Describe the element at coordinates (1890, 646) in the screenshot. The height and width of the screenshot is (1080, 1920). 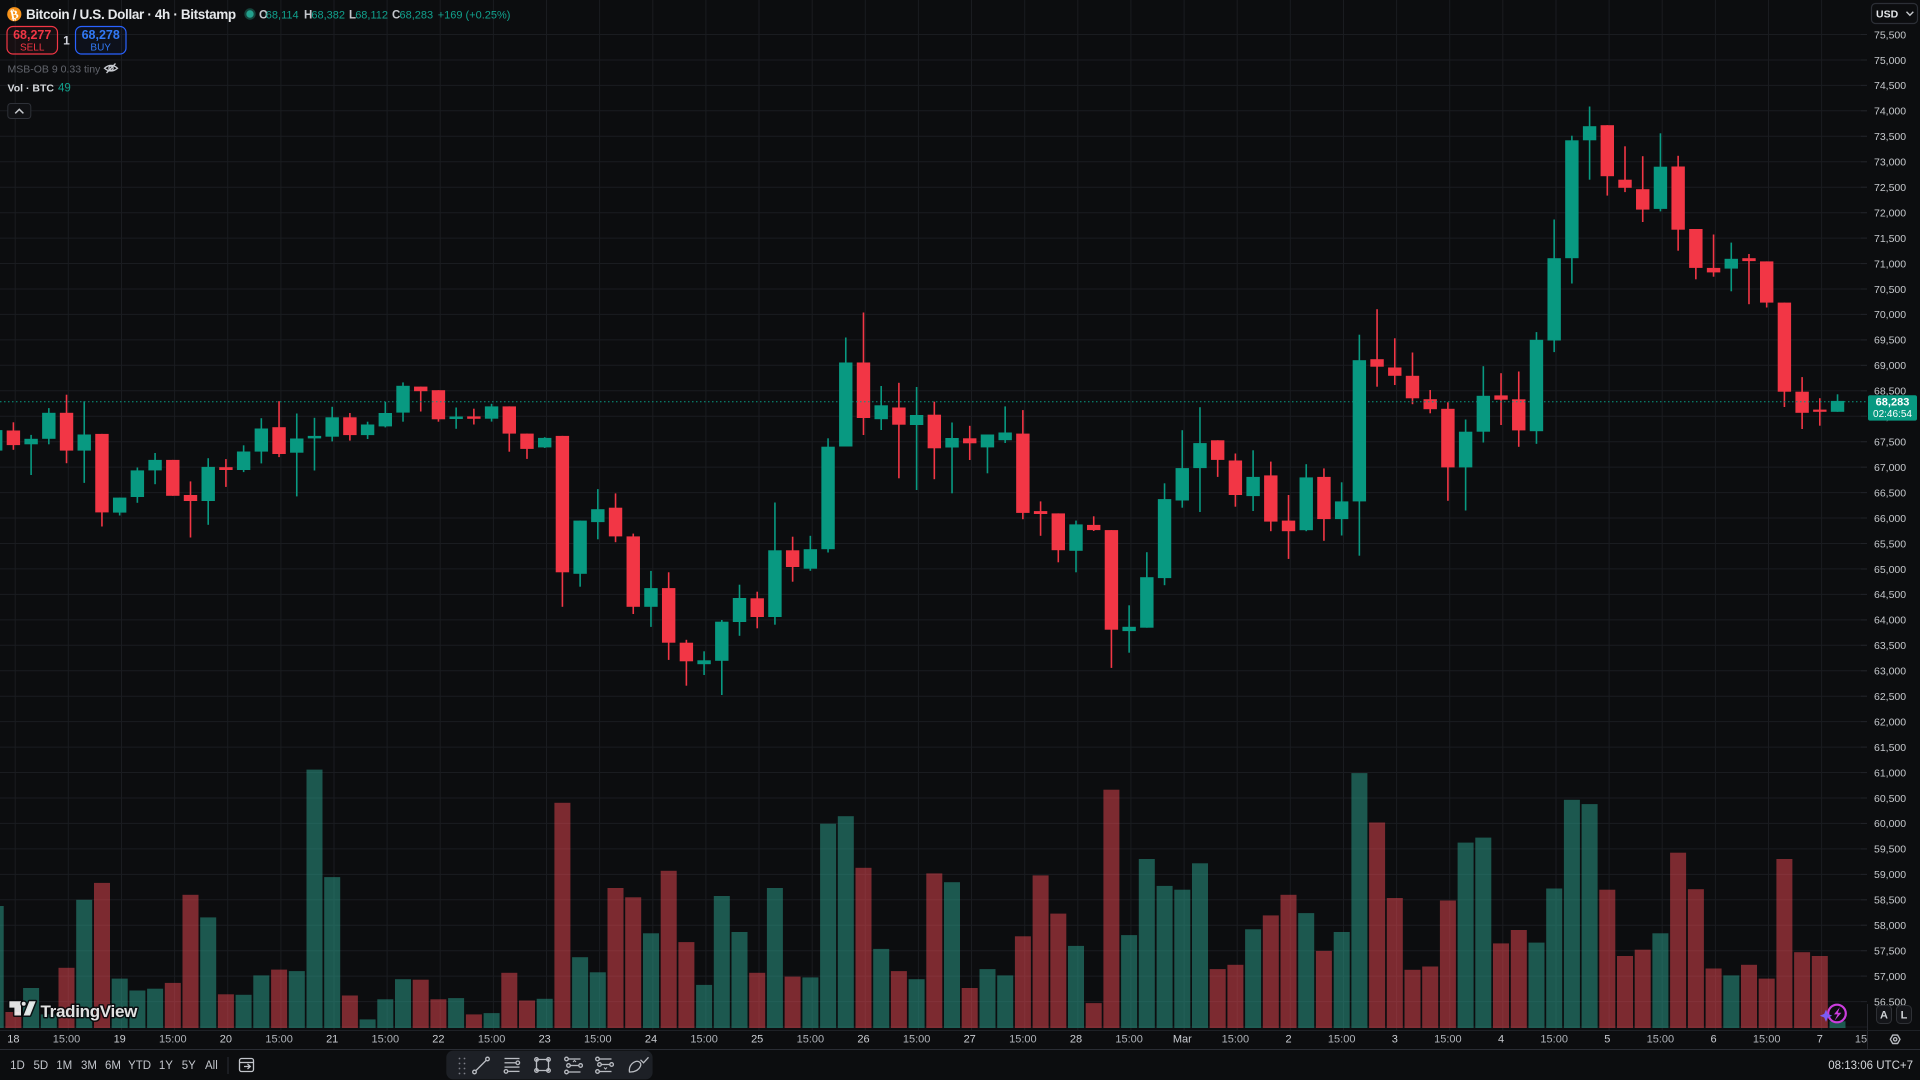
I see `svg-text: 63,500` at that location.